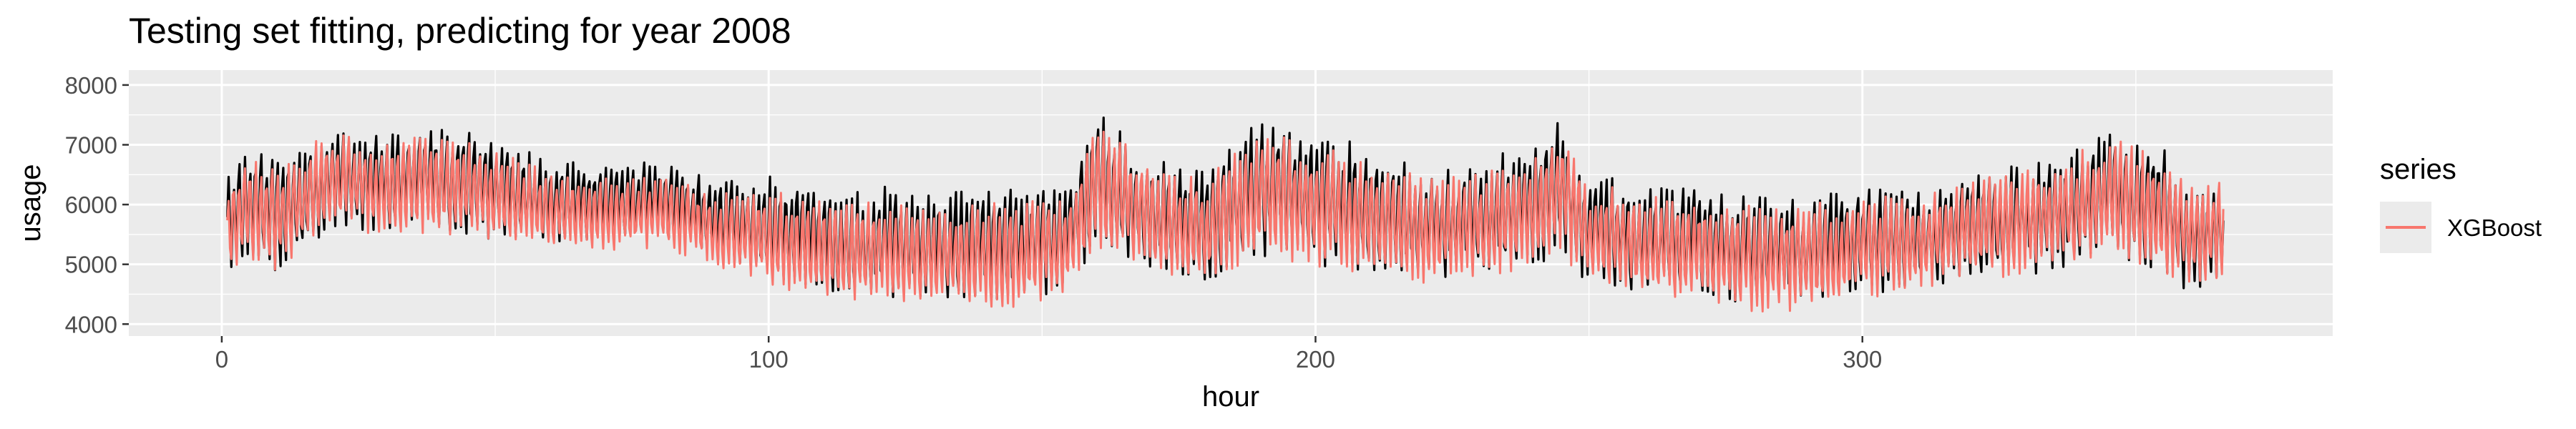 This screenshot has height=429, width=2576. I want to click on y-tick-label: 8000, so click(91, 85).